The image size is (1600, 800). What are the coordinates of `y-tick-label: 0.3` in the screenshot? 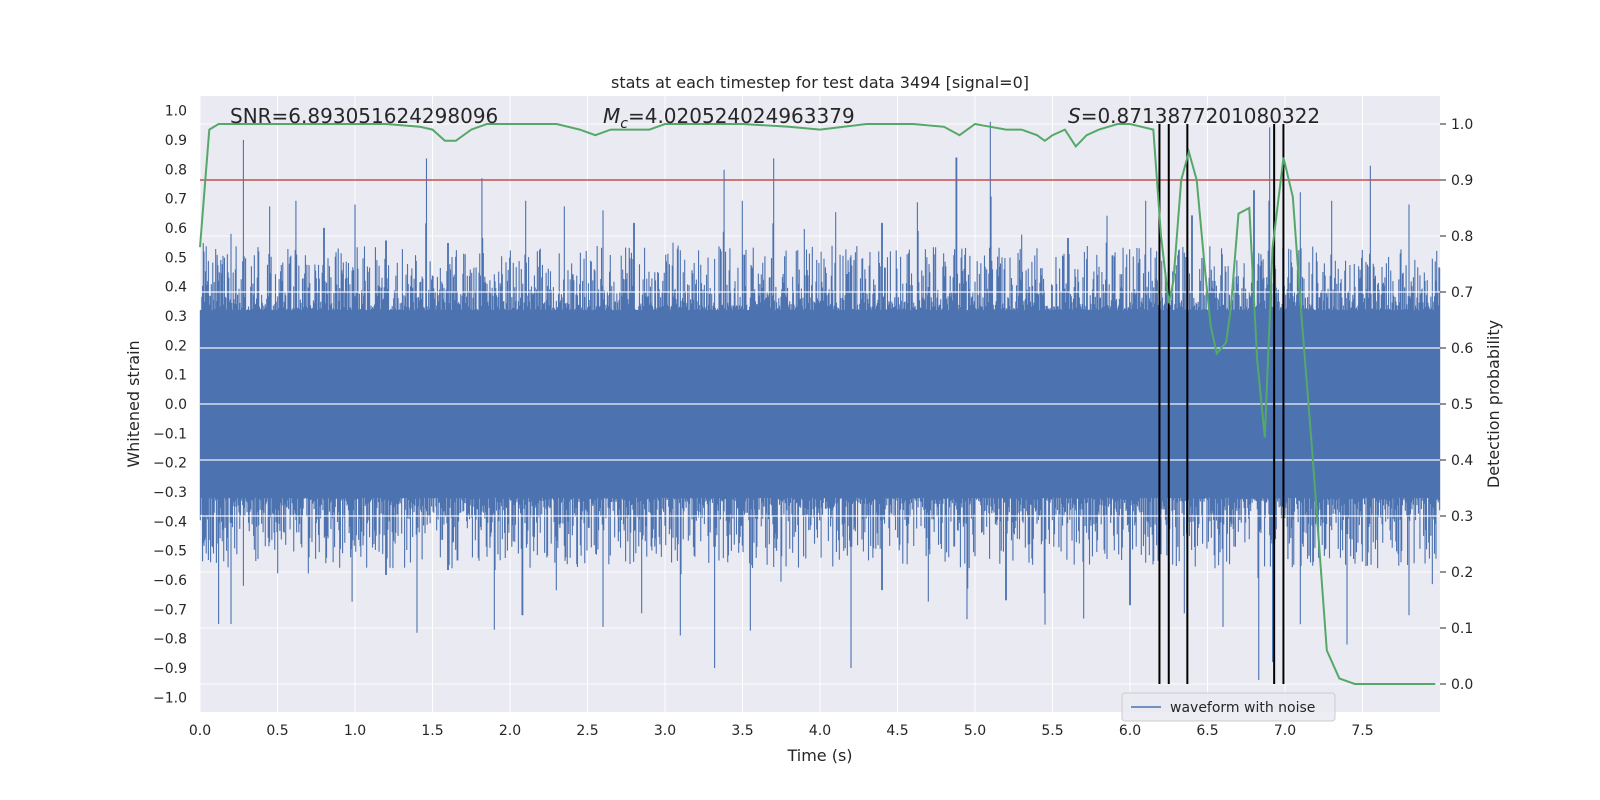 It's located at (176, 317).